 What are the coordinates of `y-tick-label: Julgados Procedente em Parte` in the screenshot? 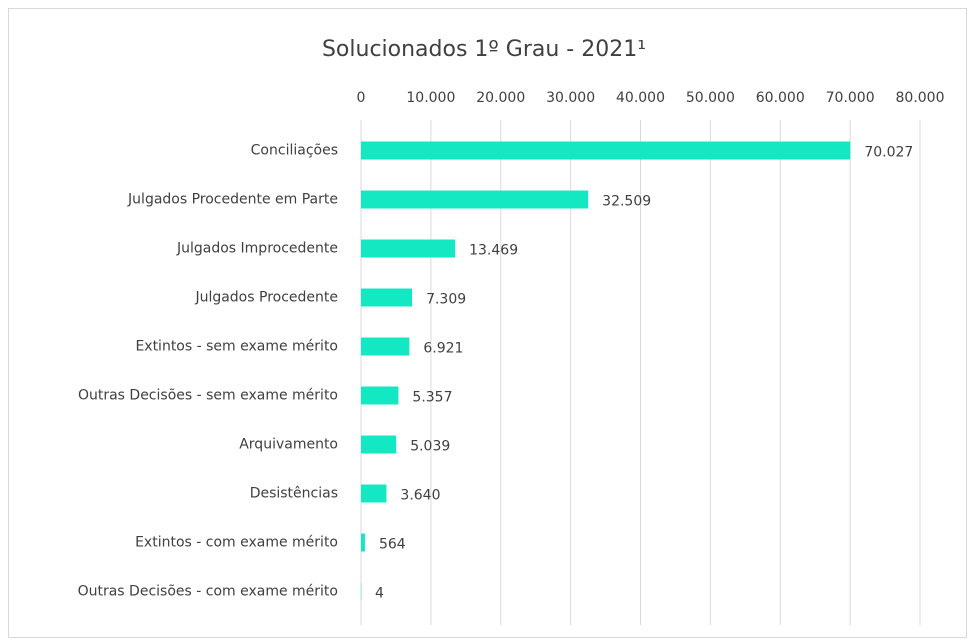 It's located at (232, 200).